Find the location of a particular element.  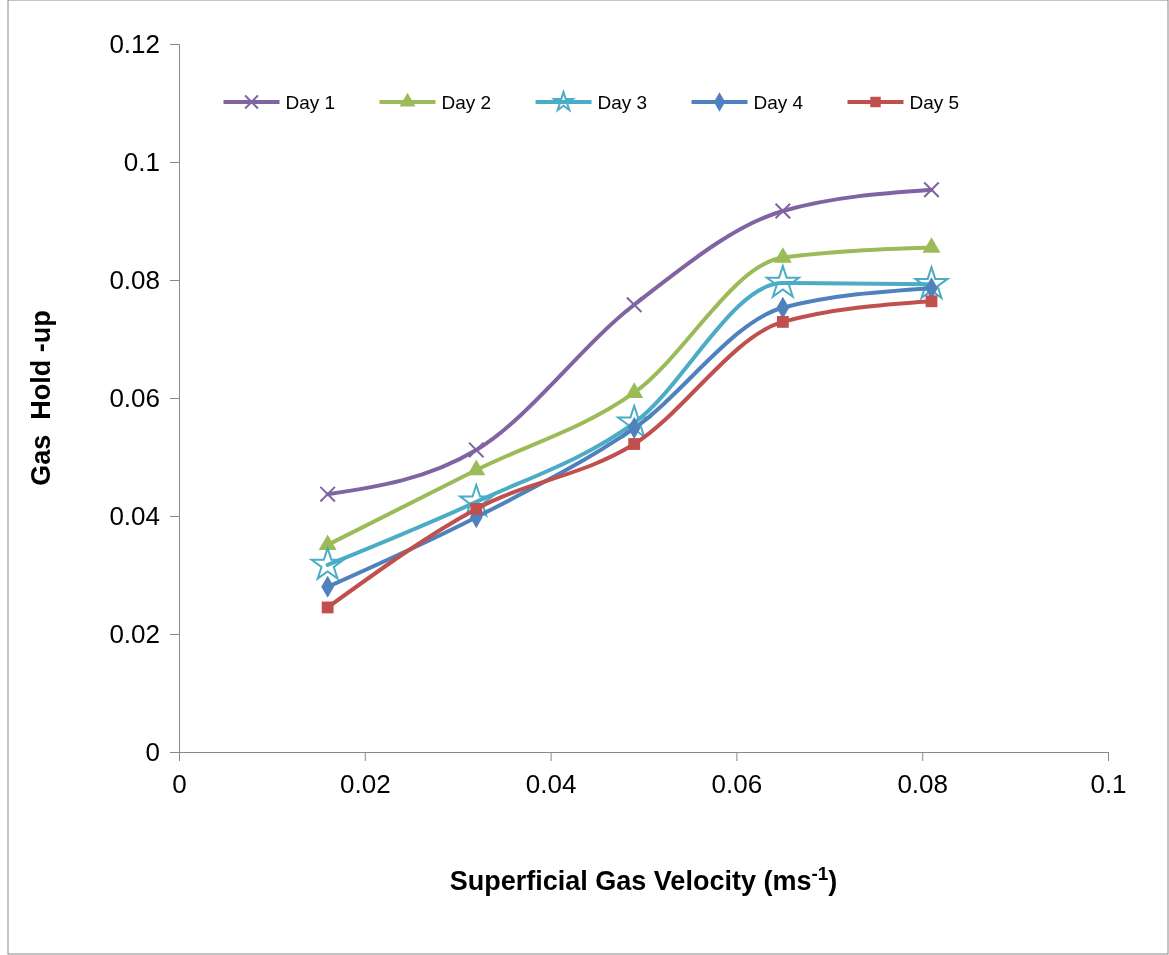

y-axis-title: Gas Hold -up is located at coordinates (41, 398).